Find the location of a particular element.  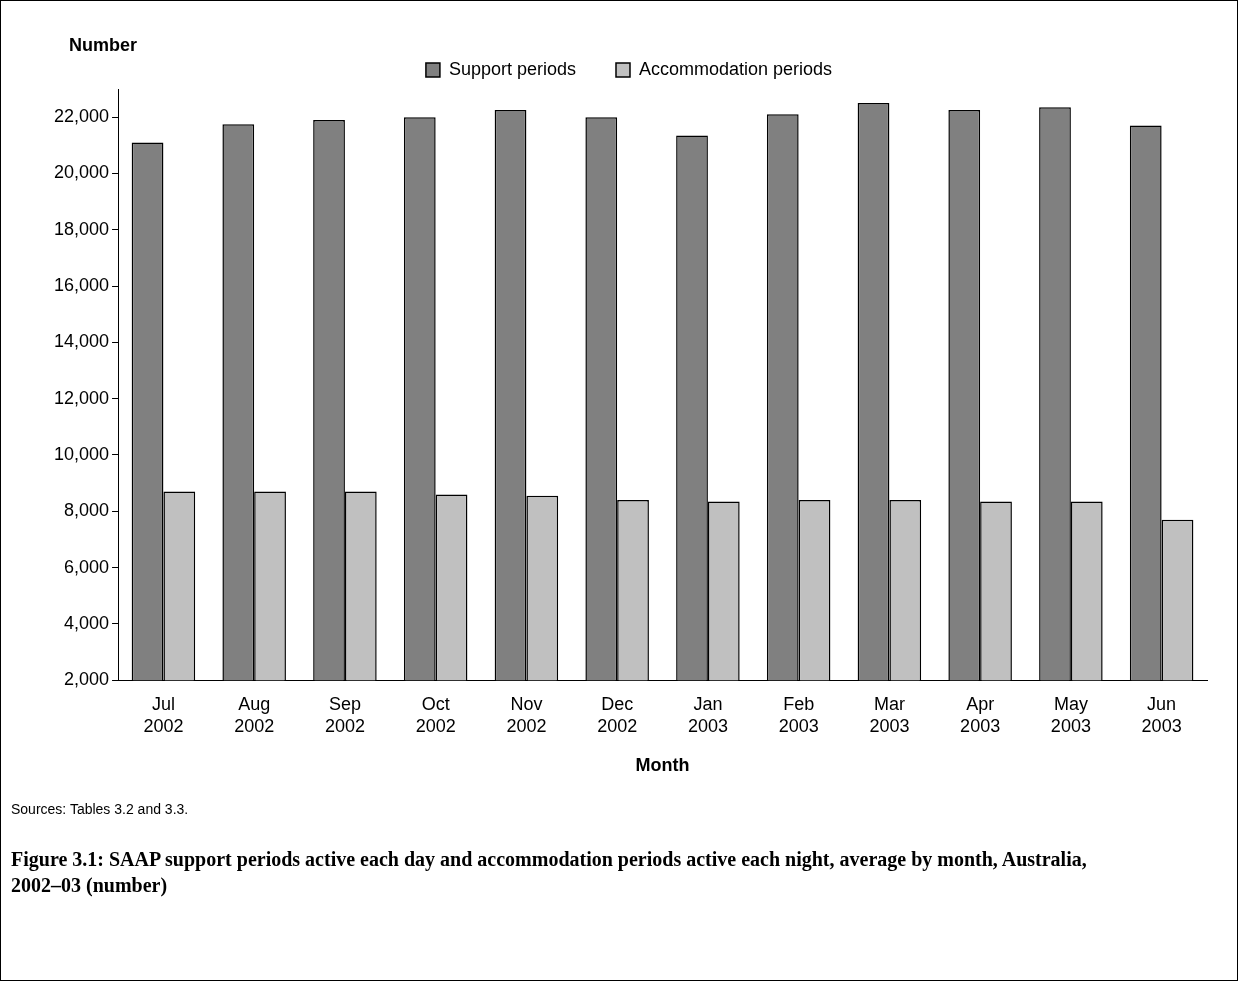

x-tick-label: Mar 2003 is located at coordinates (889, 714).